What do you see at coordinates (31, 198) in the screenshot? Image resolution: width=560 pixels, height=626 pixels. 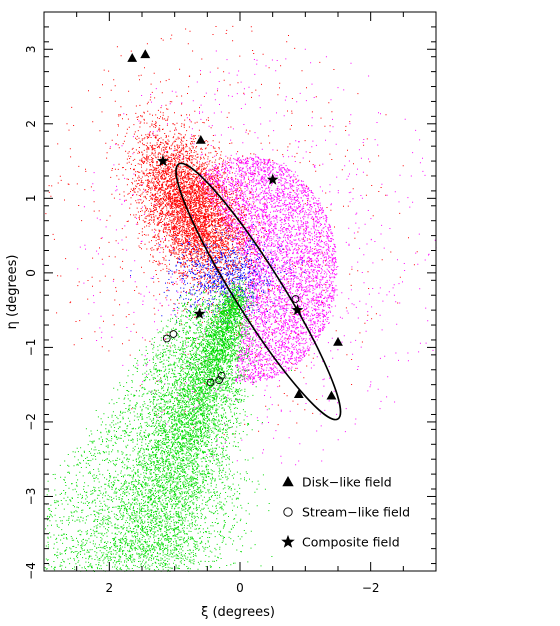 I see `y-tick-label: 1` at bounding box center [31, 198].